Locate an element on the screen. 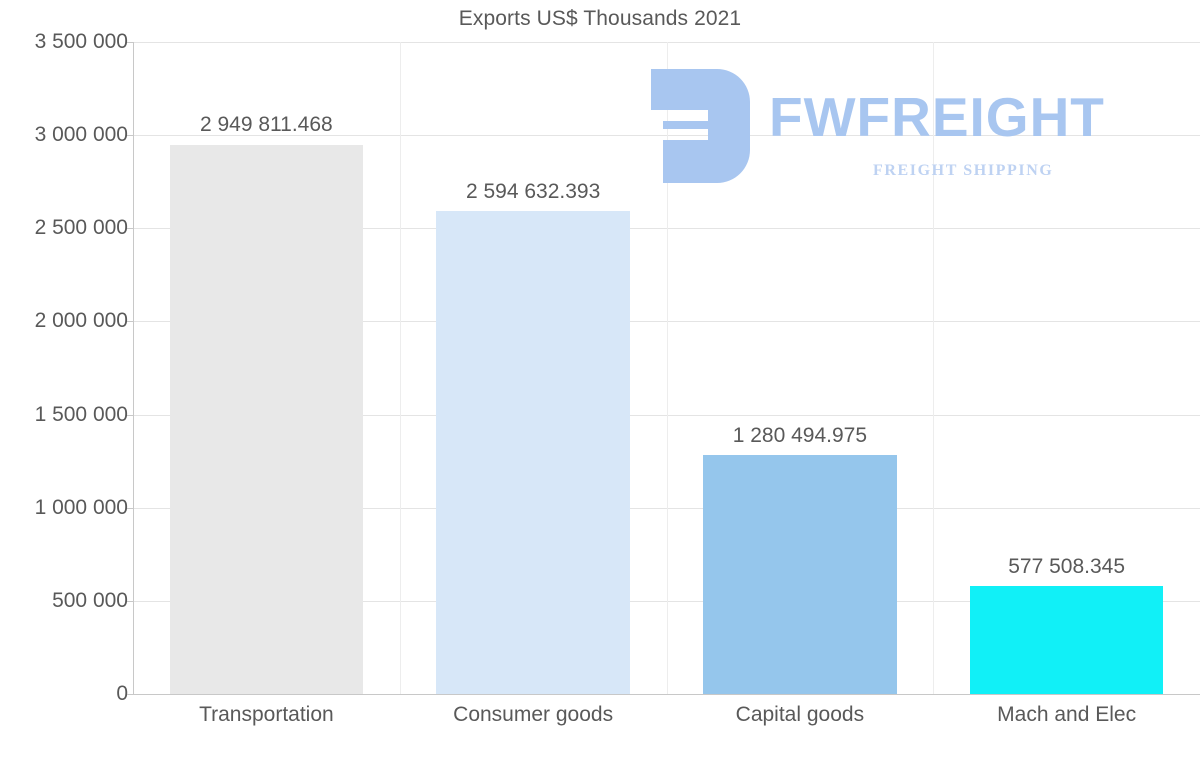 This screenshot has width=1200, height=763. bar-value-label: 577 508.345 is located at coordinates (1067, 567).